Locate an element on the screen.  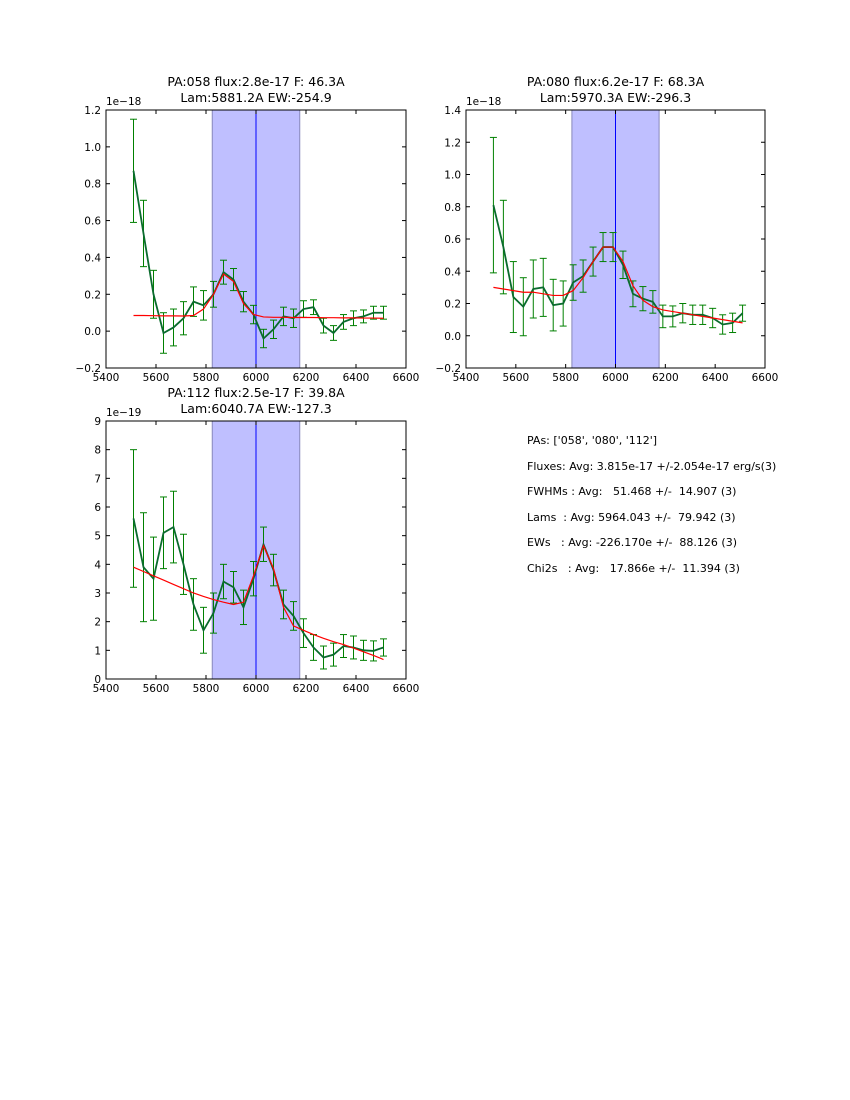
y-tick-label: 3 is located at coordinates (97, 594).